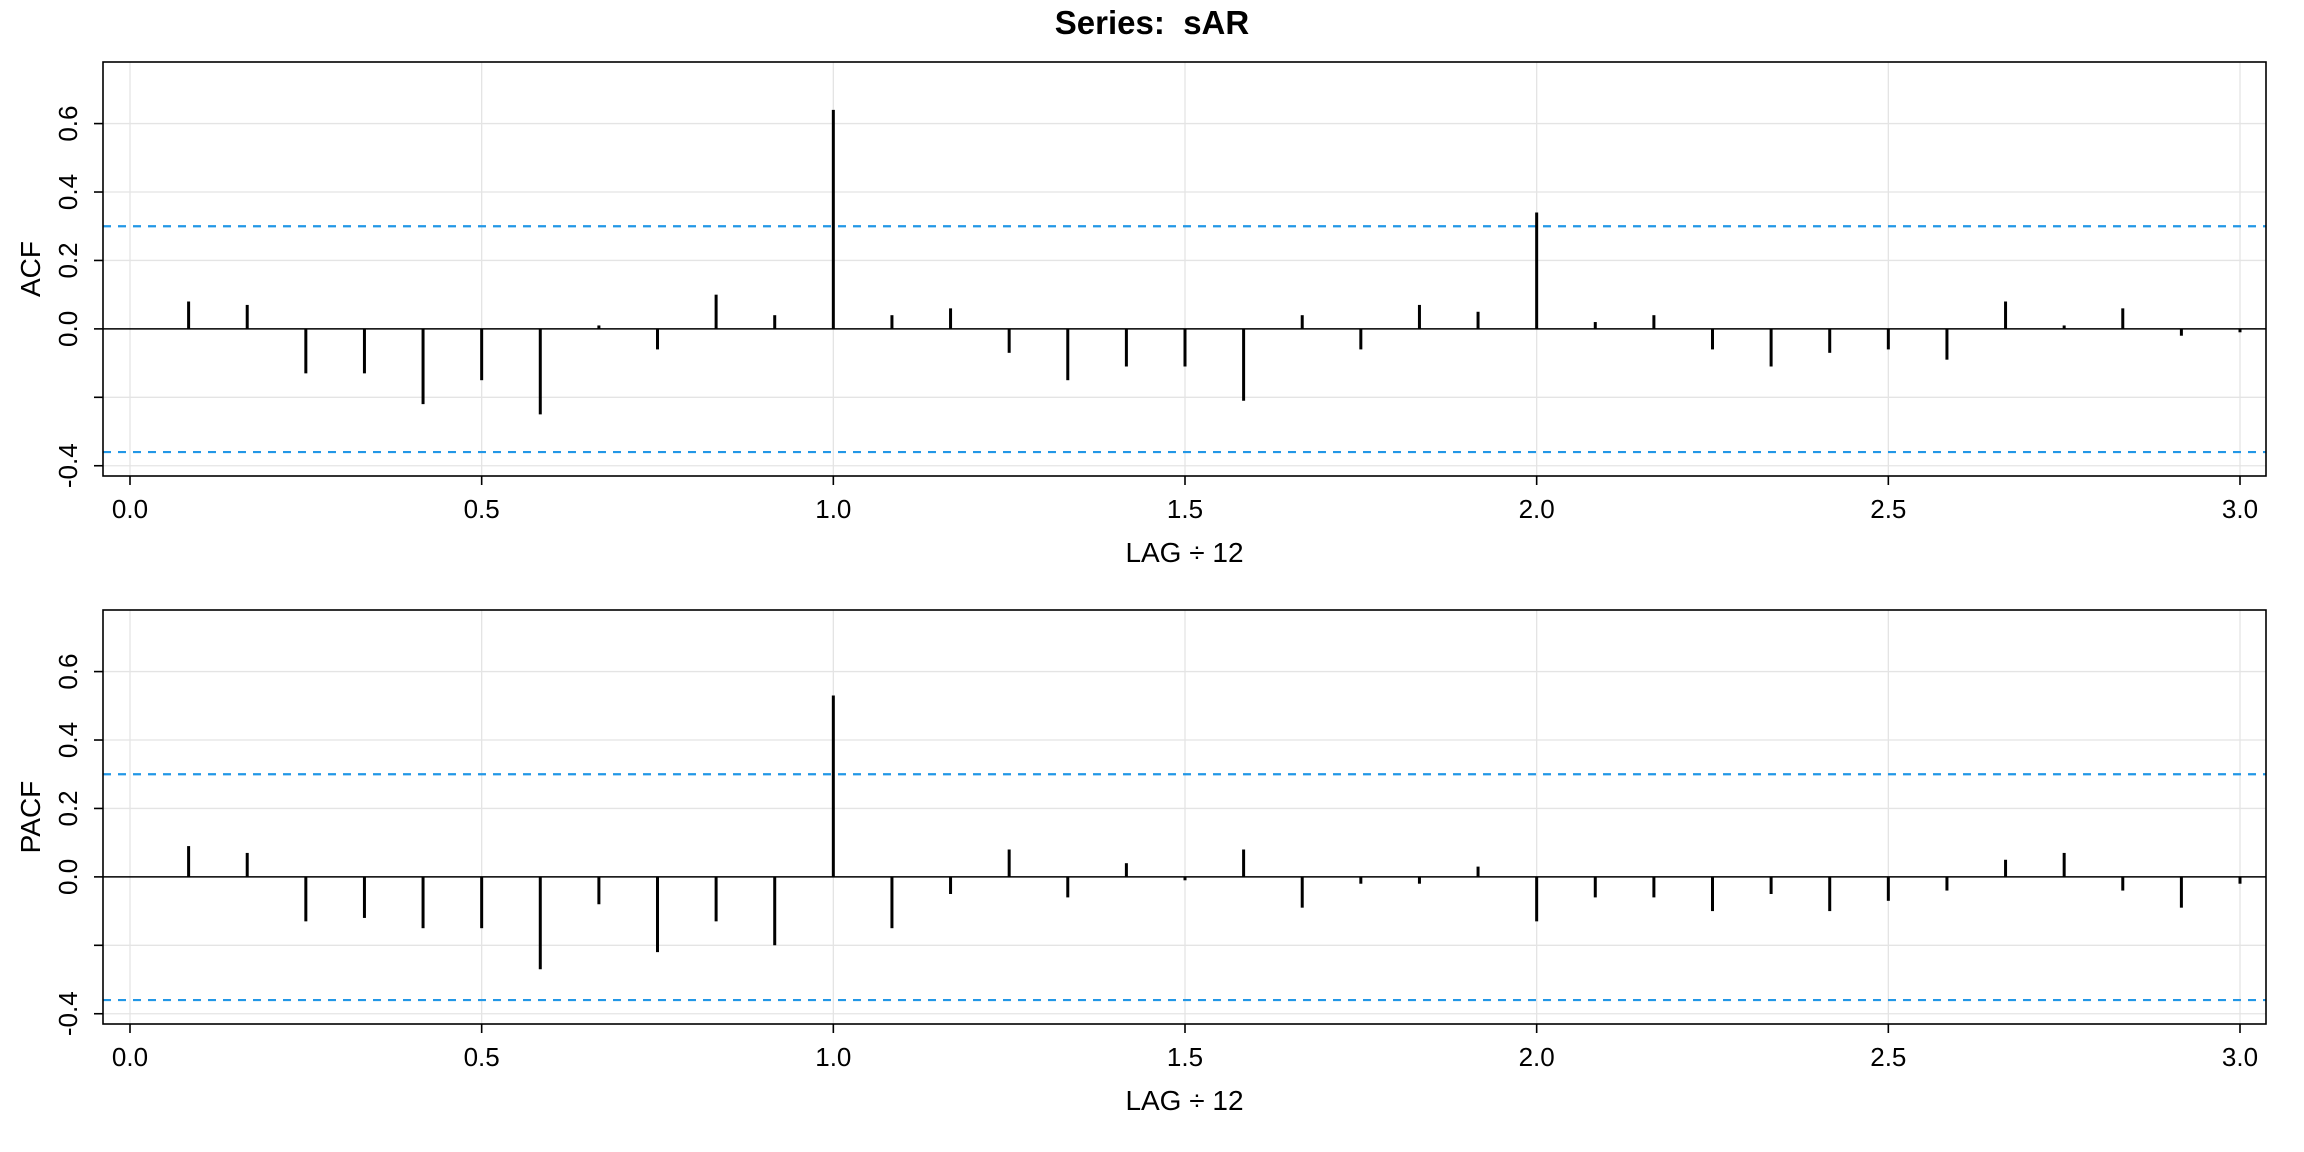  Describe the element at coordinates (68, 329) in the screenshot. I see `acf-y-tick-label: 0.0` at that location.